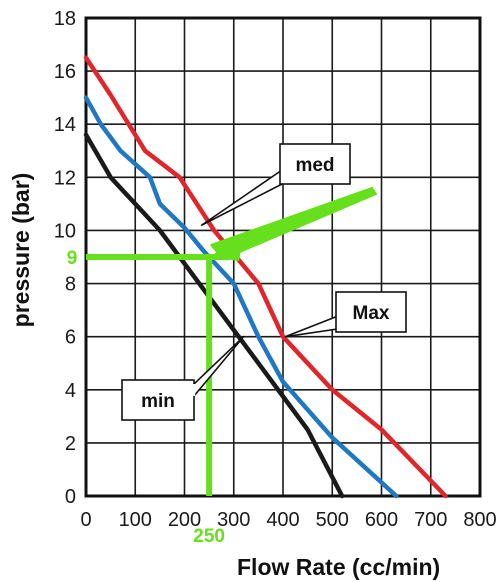  I want to click on x-tick-label: 600, so click(381, 520).